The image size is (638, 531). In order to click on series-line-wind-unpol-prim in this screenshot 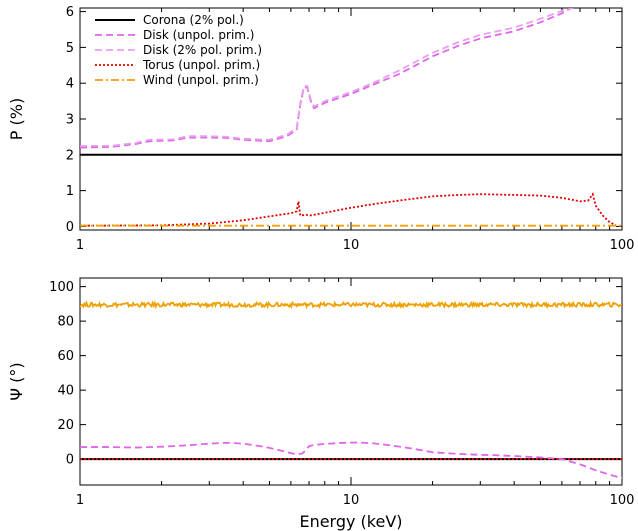, I will do `click(351, 304)`.